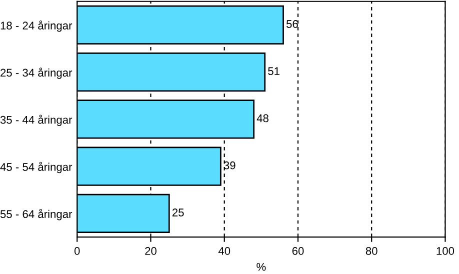 The image size is (459, 274). Describe the element at coordinates (224, 251) in the screenshot. I see `x-tick-label: 40` at that location.